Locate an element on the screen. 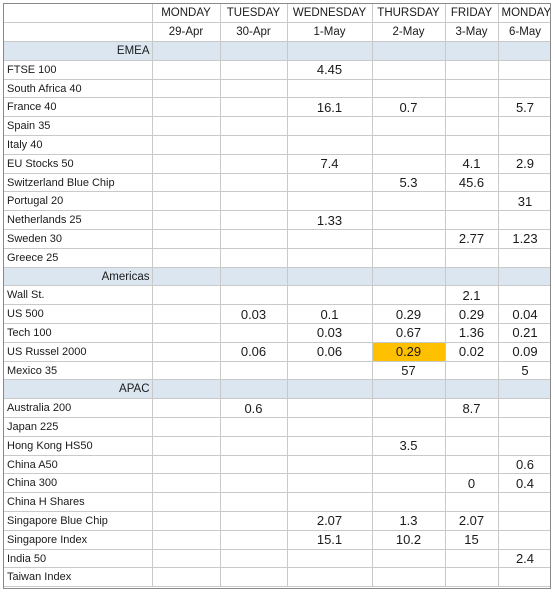 Image resolution: width=555 pixels, height=592 pixels. index-name-cell: China A50 is located at coordinates (78, 465).